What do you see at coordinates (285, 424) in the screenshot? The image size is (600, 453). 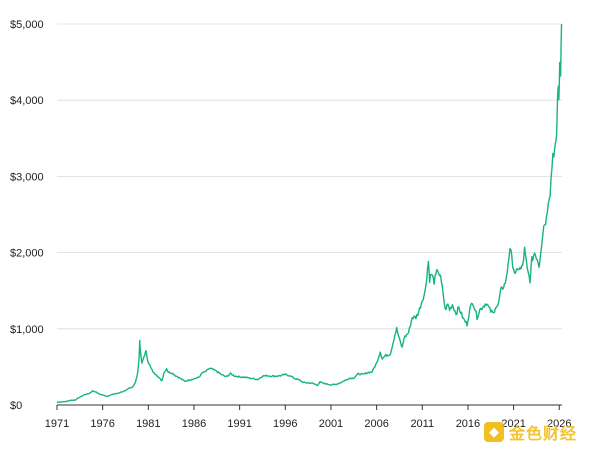 I see `x-tick-label: 1996` at bounding box center [285, 424].